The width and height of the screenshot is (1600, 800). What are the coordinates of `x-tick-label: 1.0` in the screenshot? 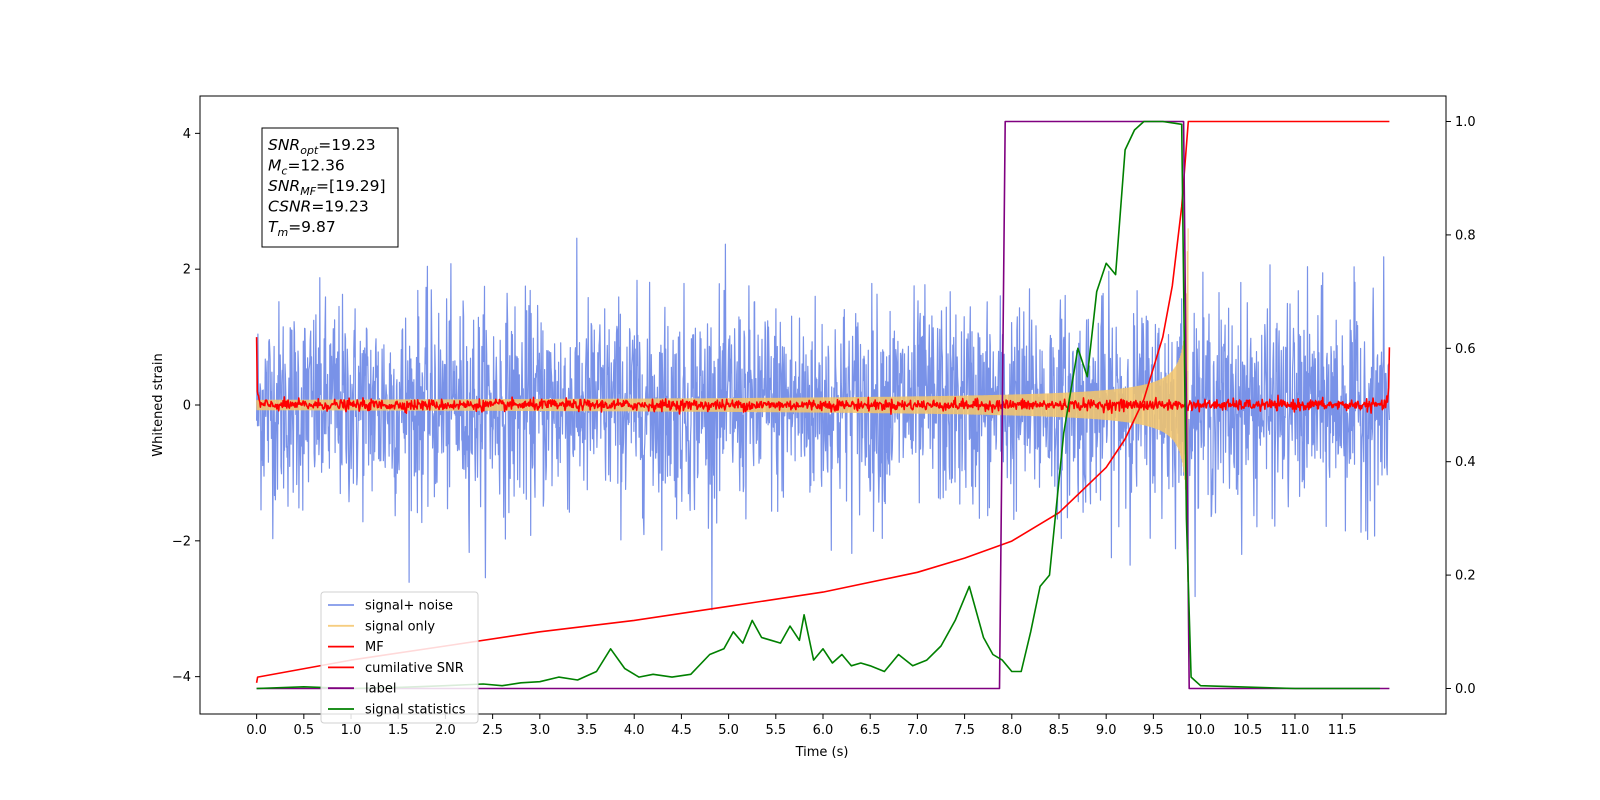 It's located at (351, 730).